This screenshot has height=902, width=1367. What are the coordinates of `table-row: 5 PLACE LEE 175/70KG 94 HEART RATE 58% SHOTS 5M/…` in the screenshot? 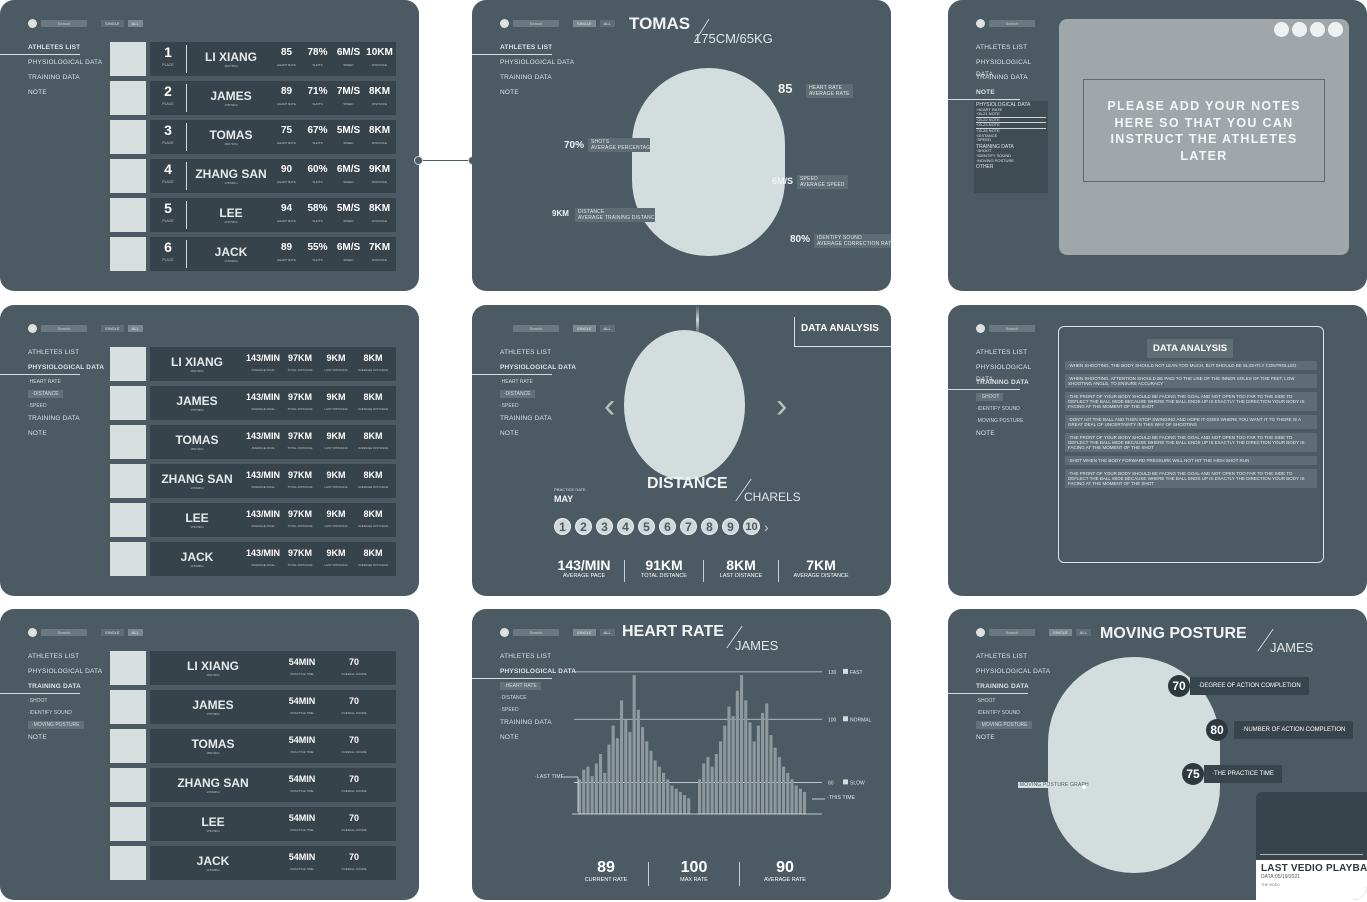 It's located at (253, 215).